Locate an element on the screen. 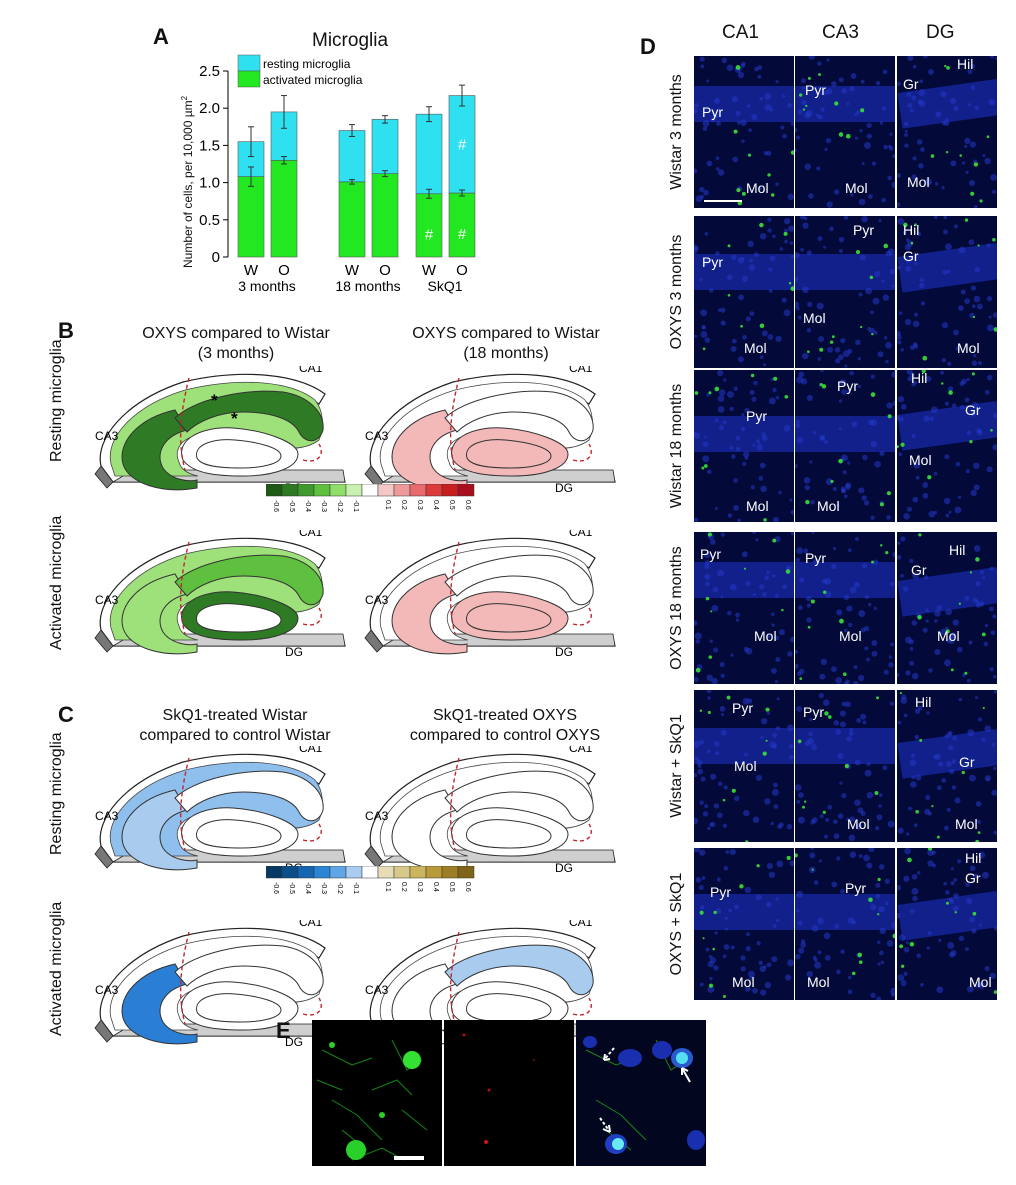 This screenshot has width=1016, height=1185. ca3-layer is located at coordinates (159, 614).